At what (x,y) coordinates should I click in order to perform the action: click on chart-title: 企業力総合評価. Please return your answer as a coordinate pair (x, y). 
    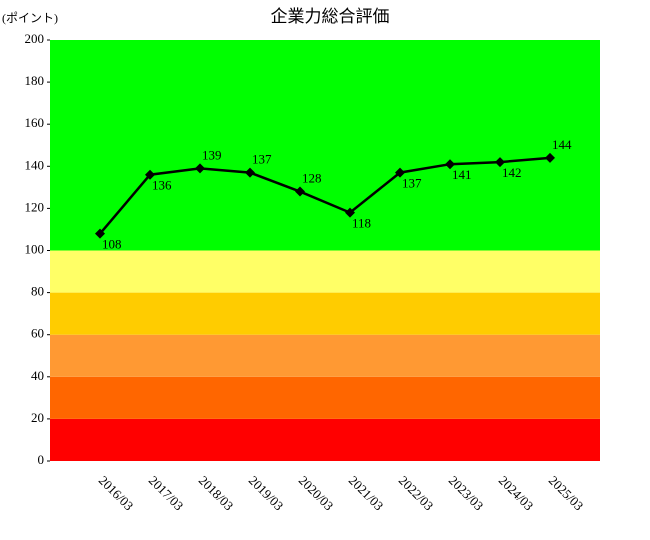
    Looking at the image, I should click on (330, 16).